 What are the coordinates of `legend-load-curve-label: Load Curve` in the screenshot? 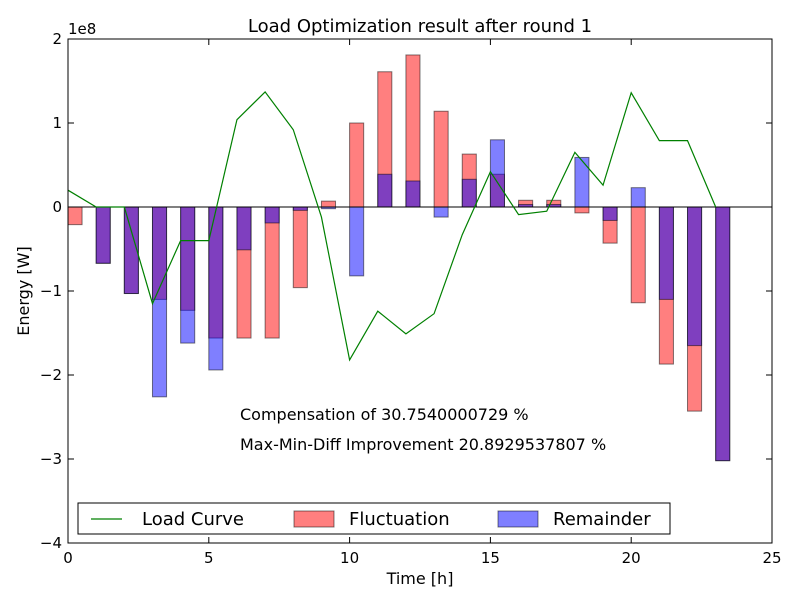 It's located at (193, 519).